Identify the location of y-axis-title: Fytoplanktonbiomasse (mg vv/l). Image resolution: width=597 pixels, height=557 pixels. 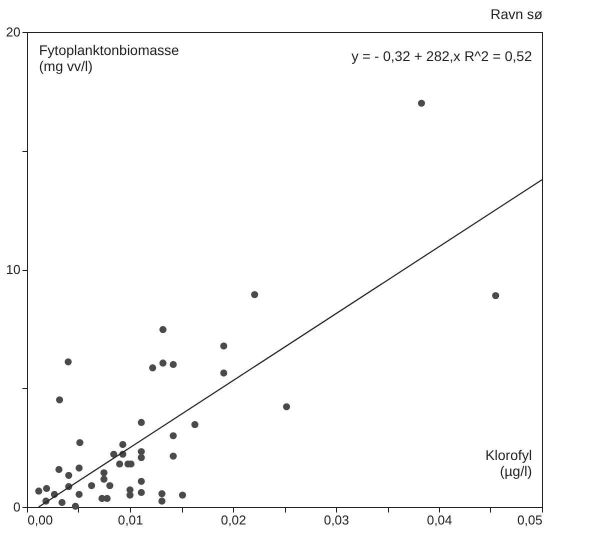
(109, 58).